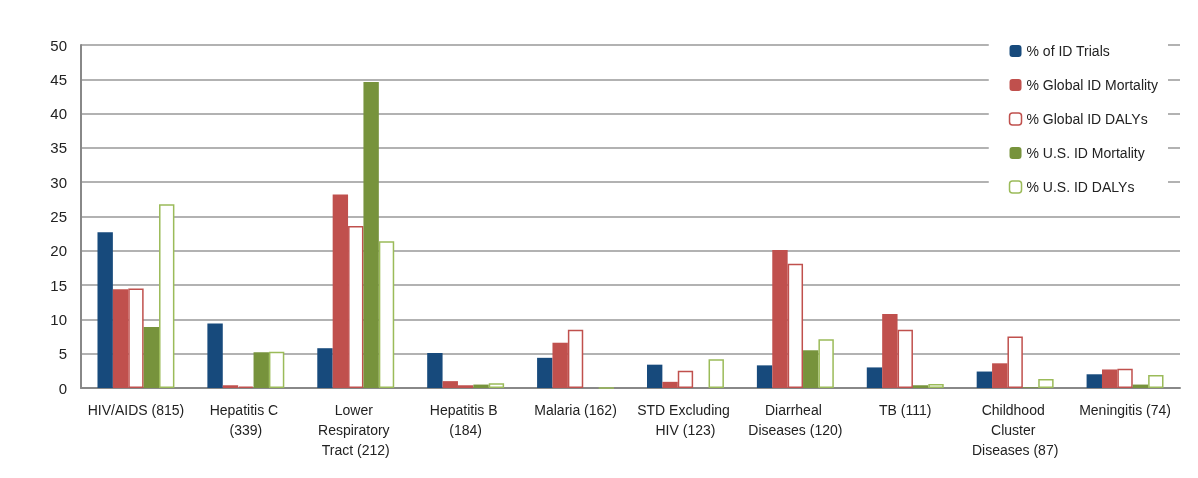 The width and height of the screenshot is (1198, 478). Describe the element at coordinates (58, 148) in the screenshot. I see `y-tick-label: 35` at that location.